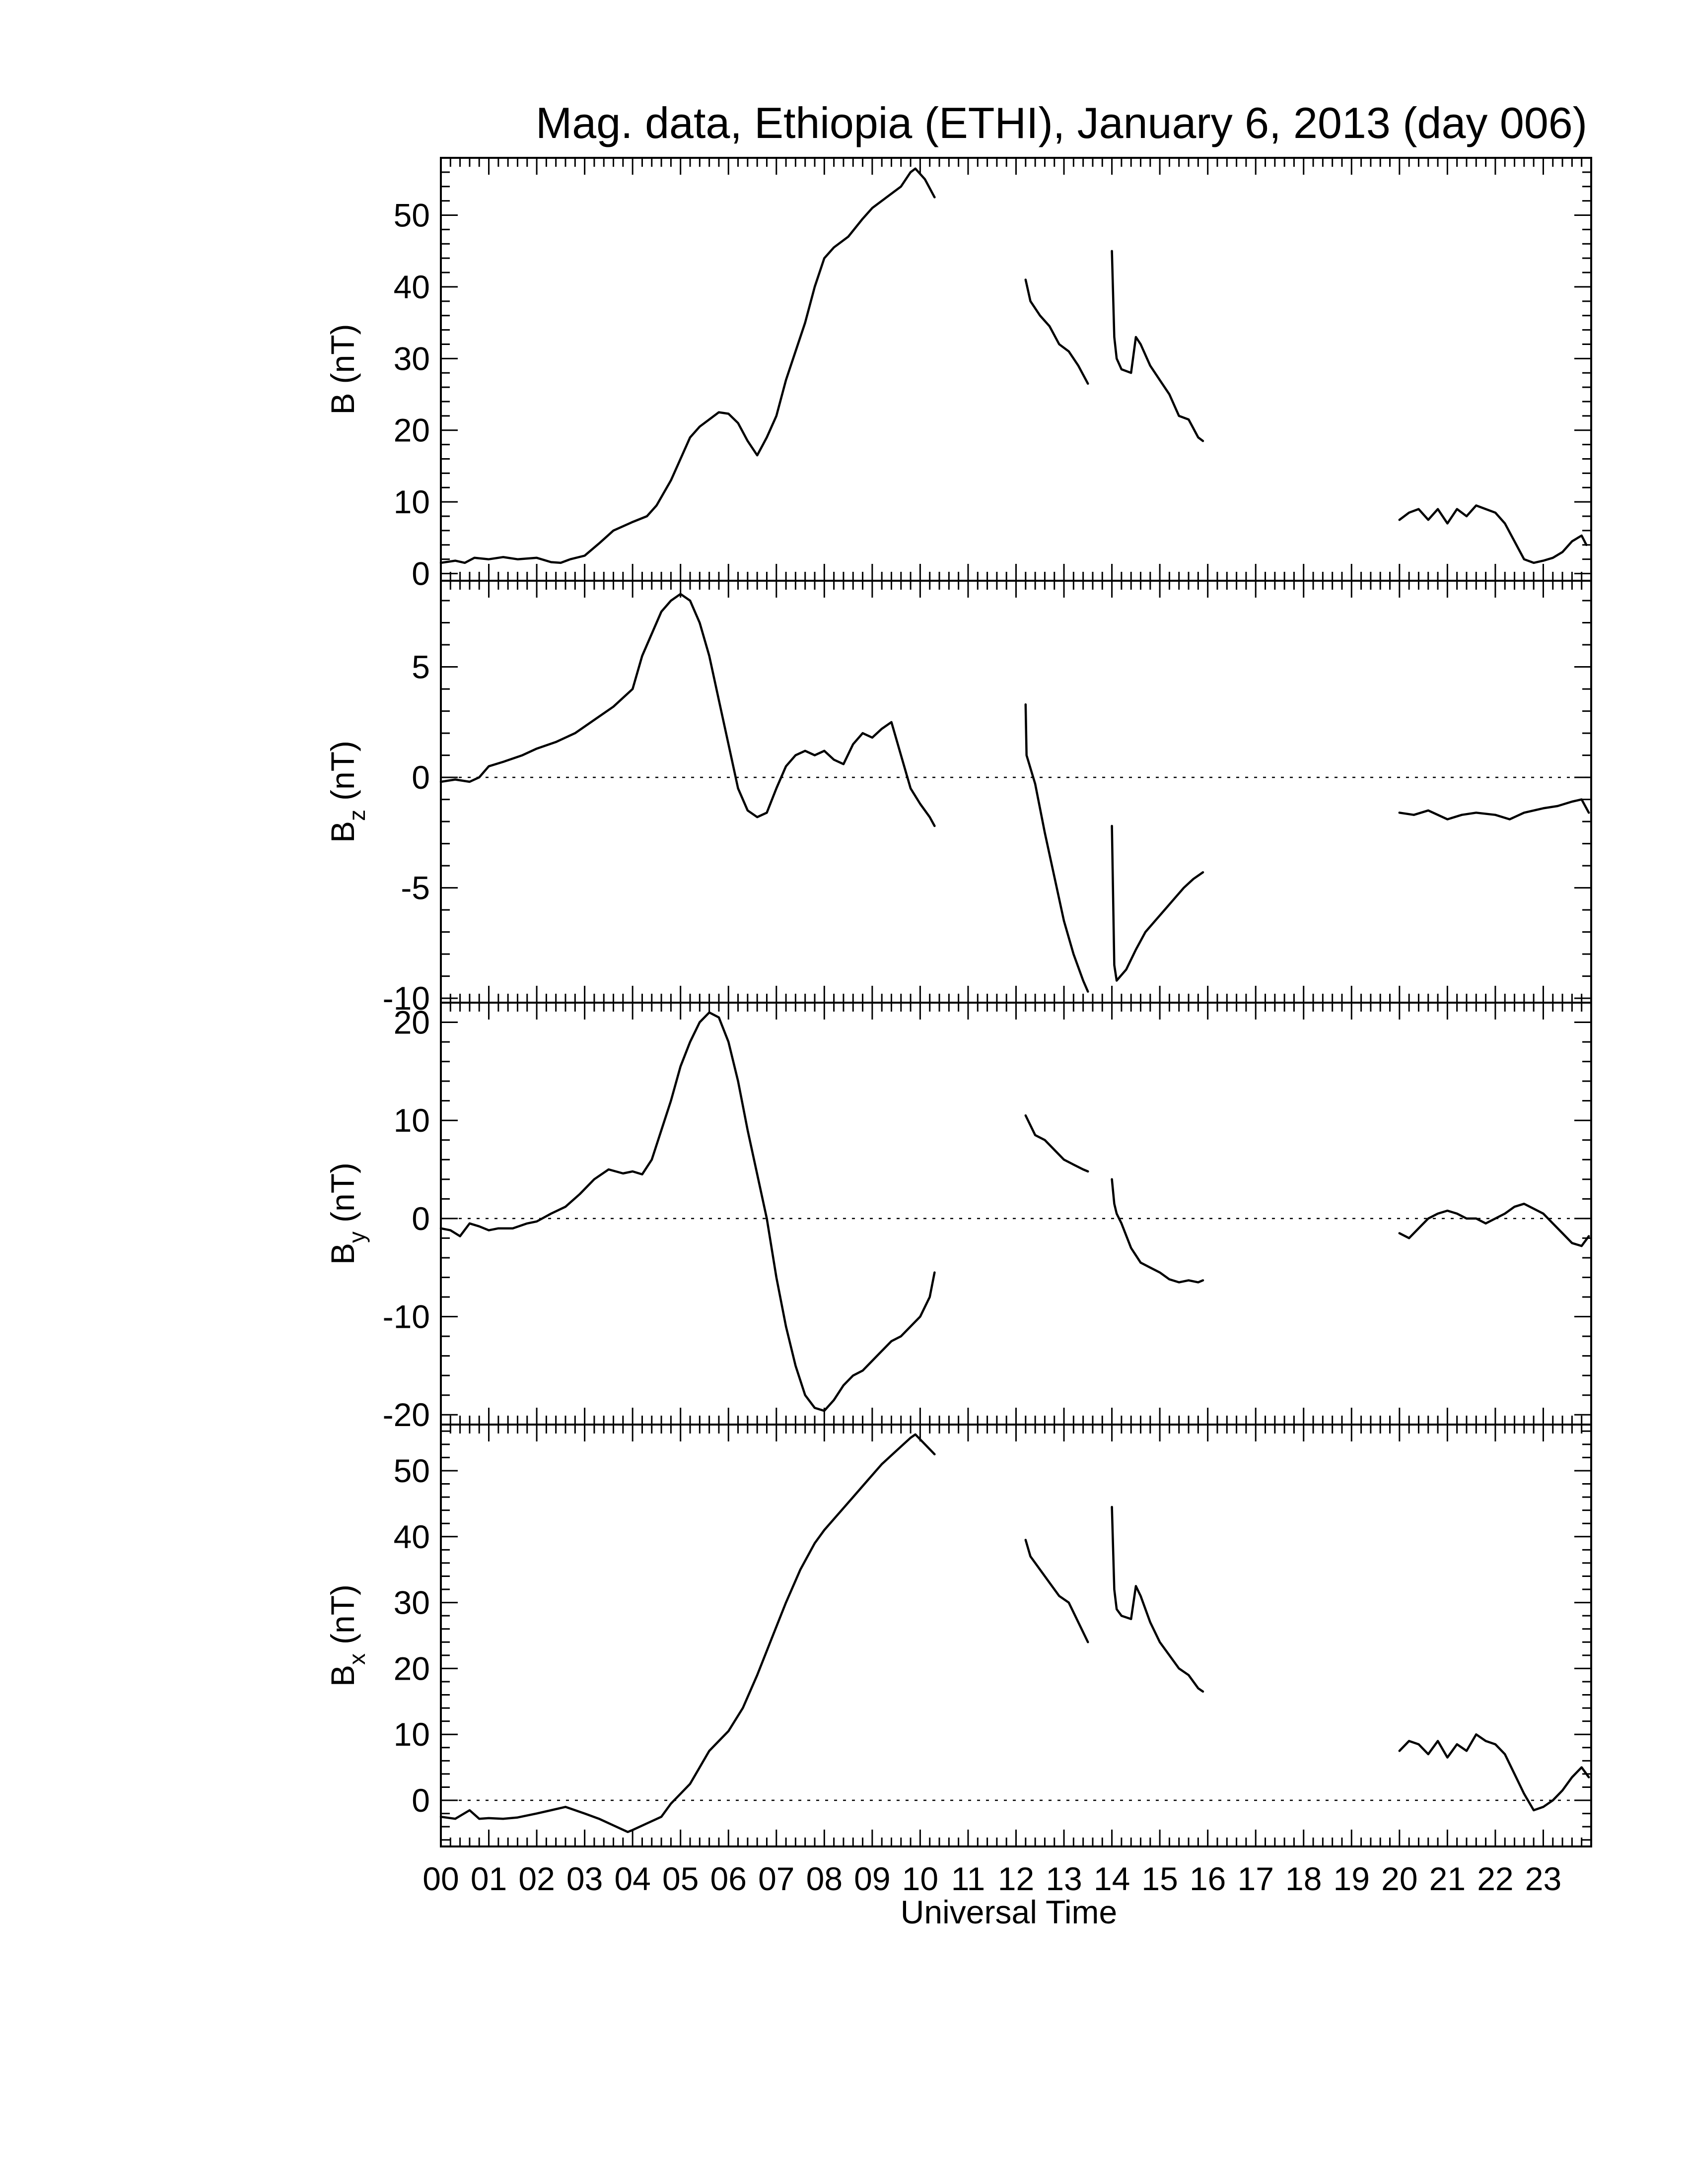  I want to click on x-tick-label: 20, so click(1399, 1878).